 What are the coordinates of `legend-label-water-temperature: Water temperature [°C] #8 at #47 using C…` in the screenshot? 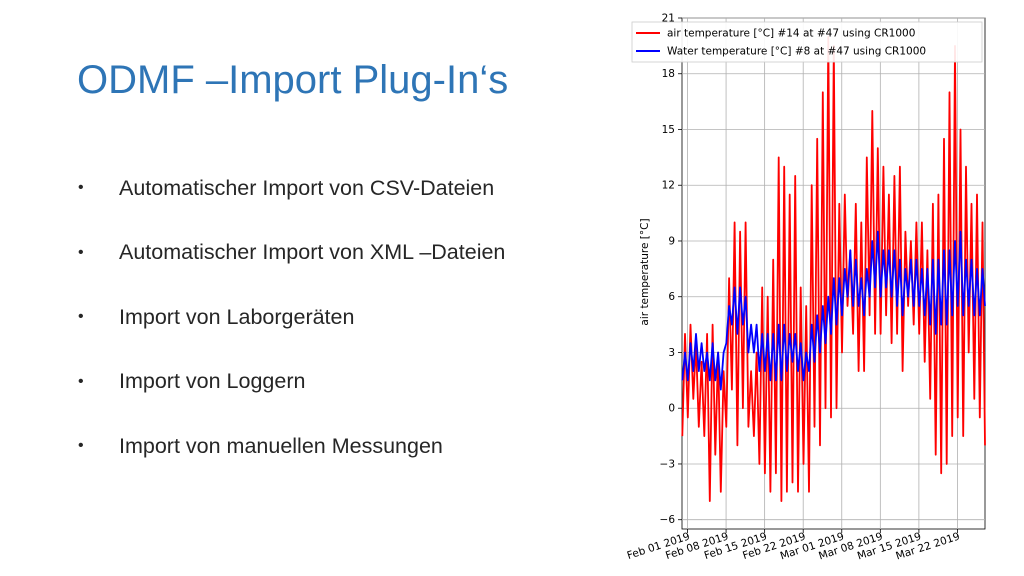 It's located at (796, 52).